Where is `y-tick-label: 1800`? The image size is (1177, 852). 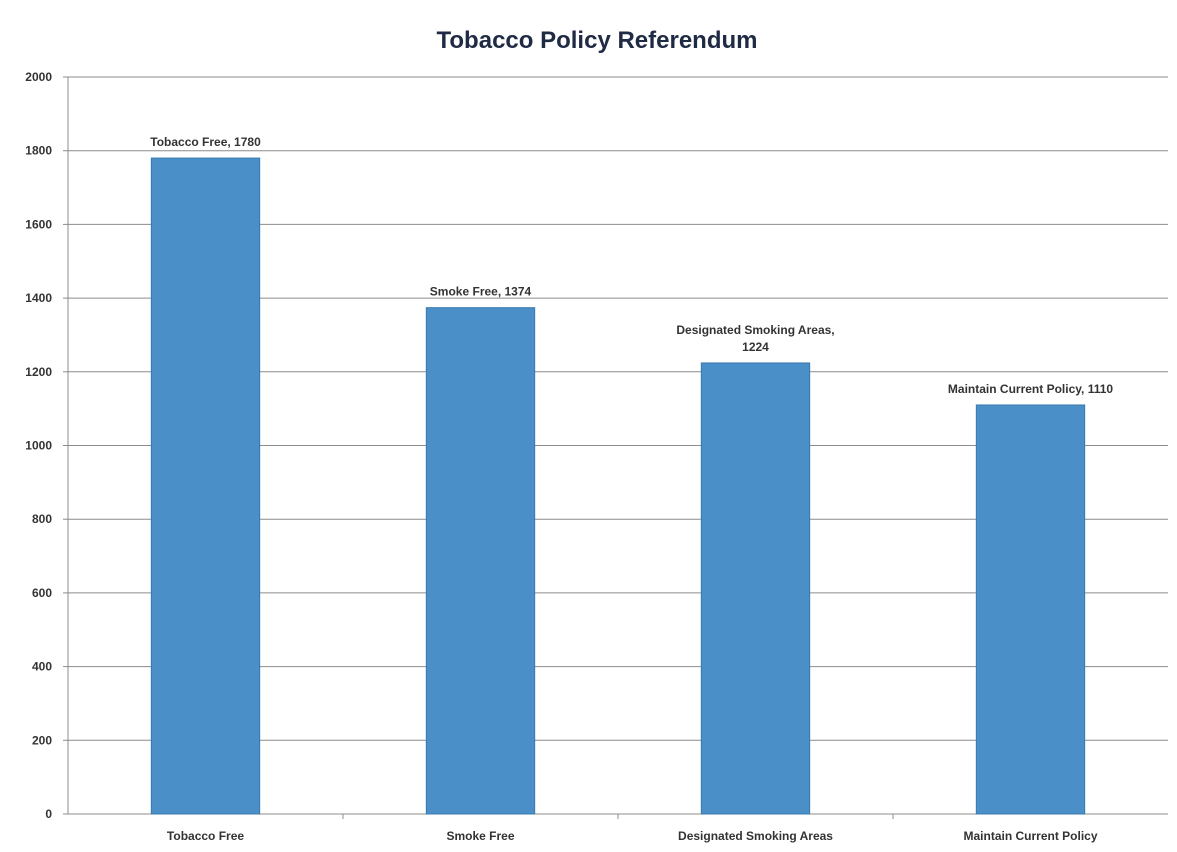
y-tick-label: 1800 is located at coordinates (38, 151).